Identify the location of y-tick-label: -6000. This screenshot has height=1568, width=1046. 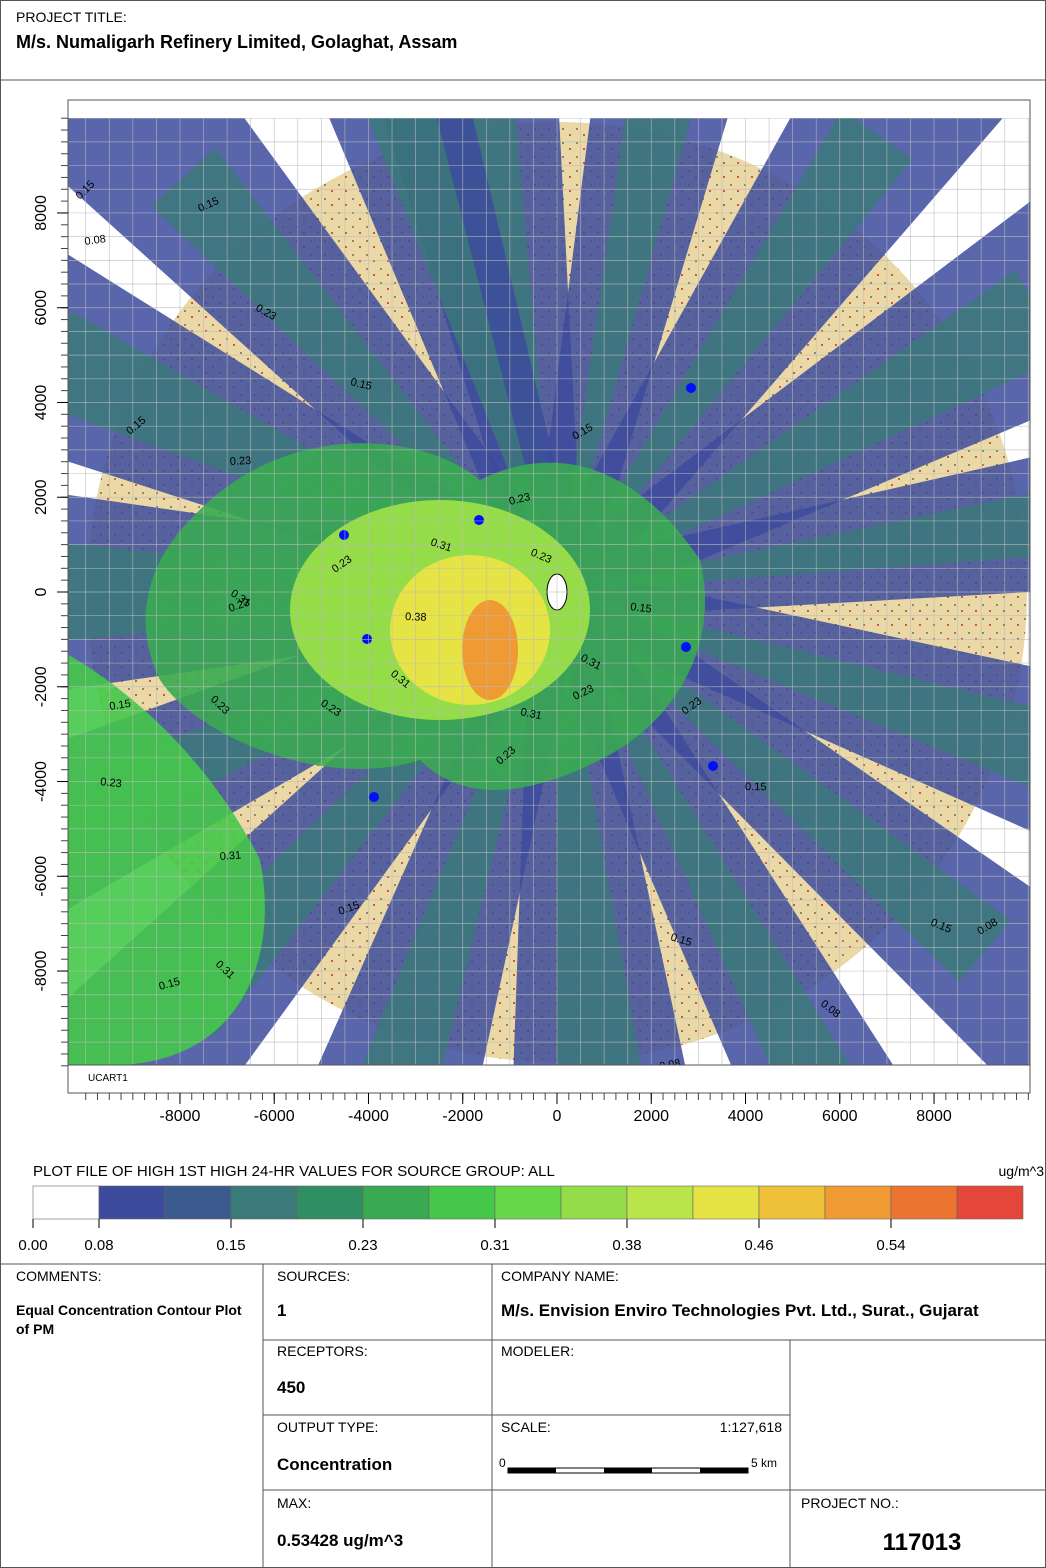
(41, 876).